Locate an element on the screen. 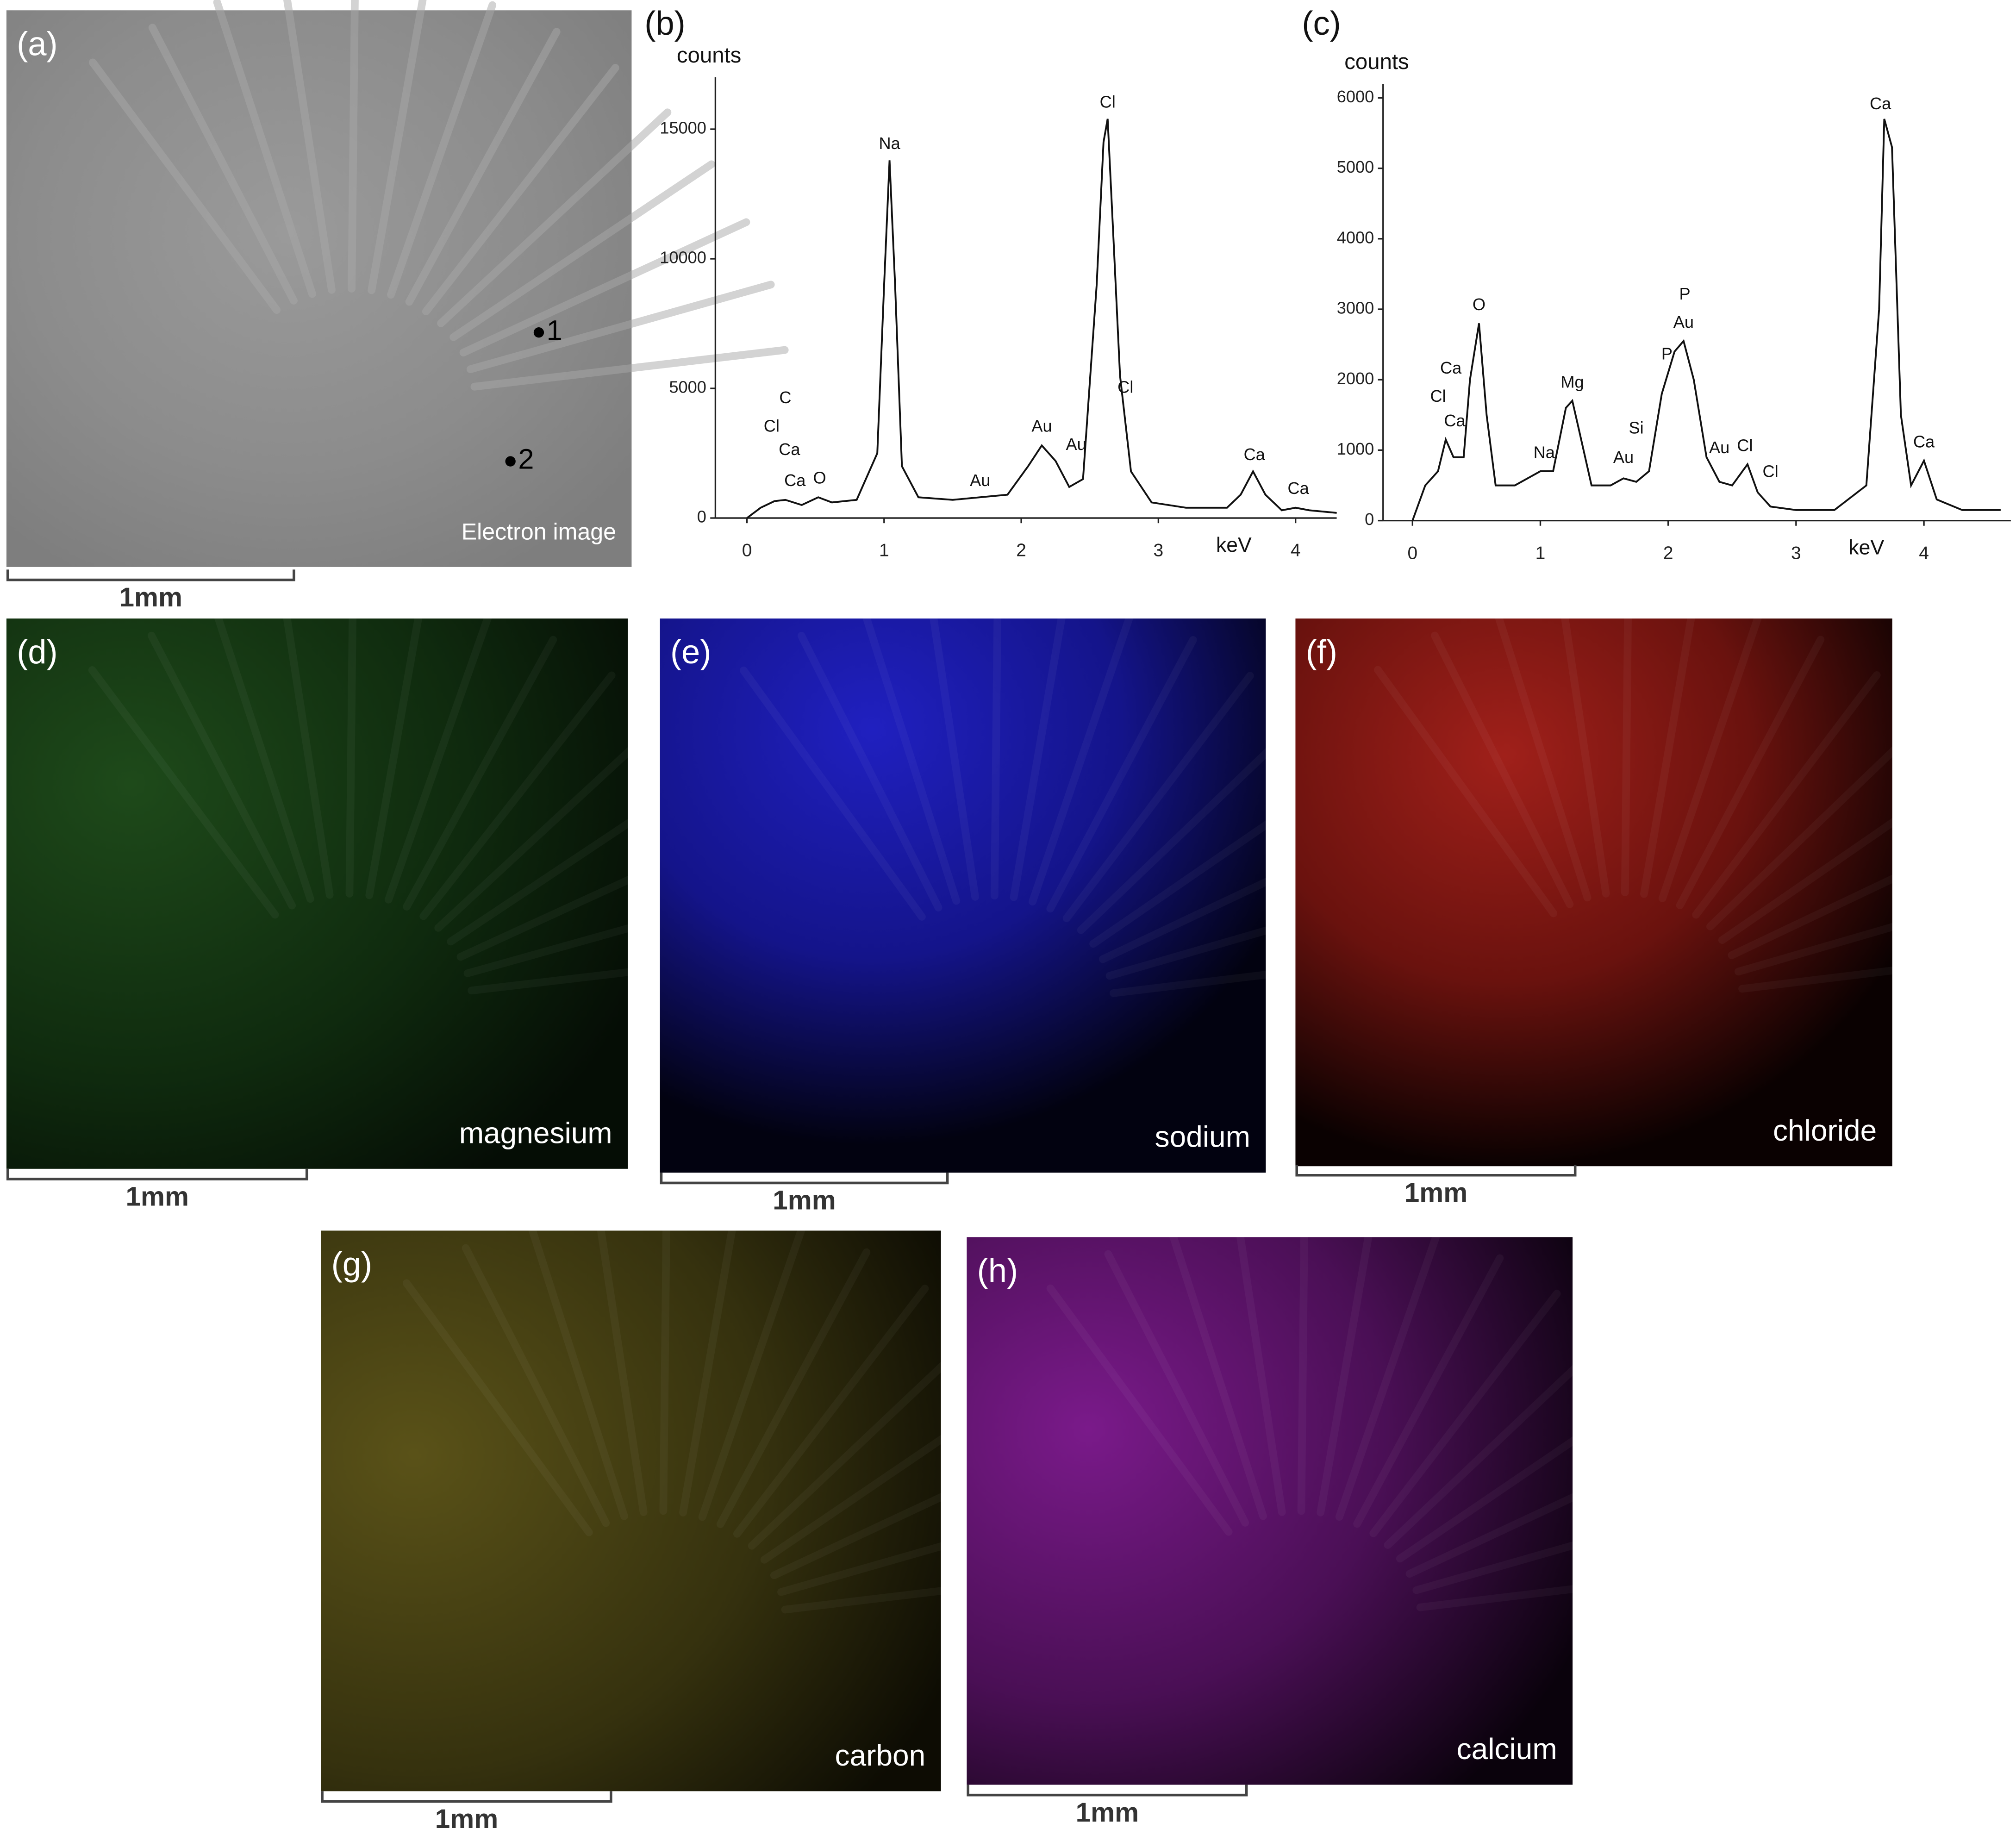 The height and width of the screenshot is (1835, 2016). panel-label: (a) is located at coordinates (37, 43).